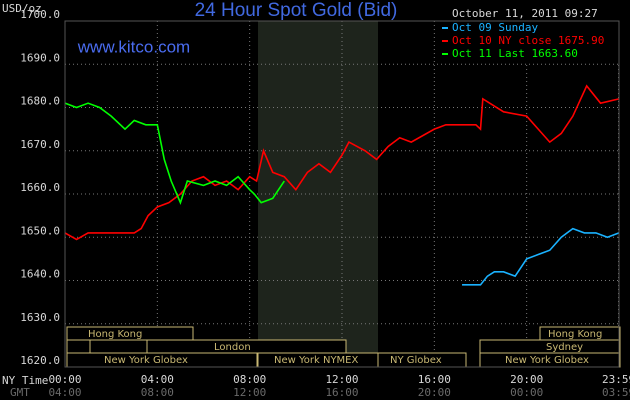 This screenshot has width=630, height=400. Describe the element at coordinates (341, 392) in the screenshot. I see `gmt-tick-label: 16:00` at that location.